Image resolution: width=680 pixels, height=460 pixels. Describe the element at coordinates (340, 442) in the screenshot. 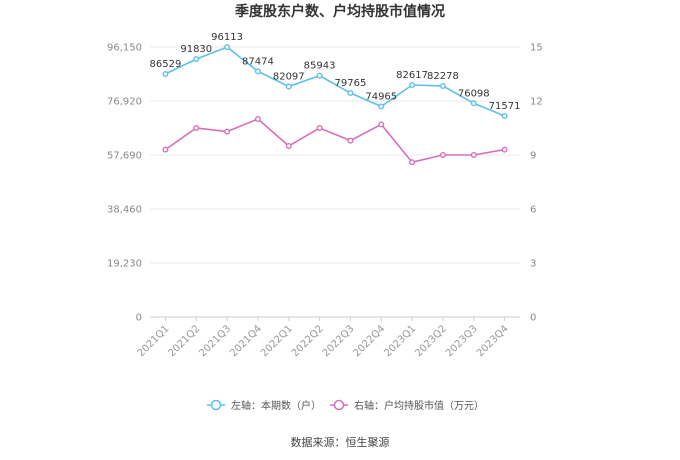

I see `data-source: 数据来源：恒生聚源` at that location.